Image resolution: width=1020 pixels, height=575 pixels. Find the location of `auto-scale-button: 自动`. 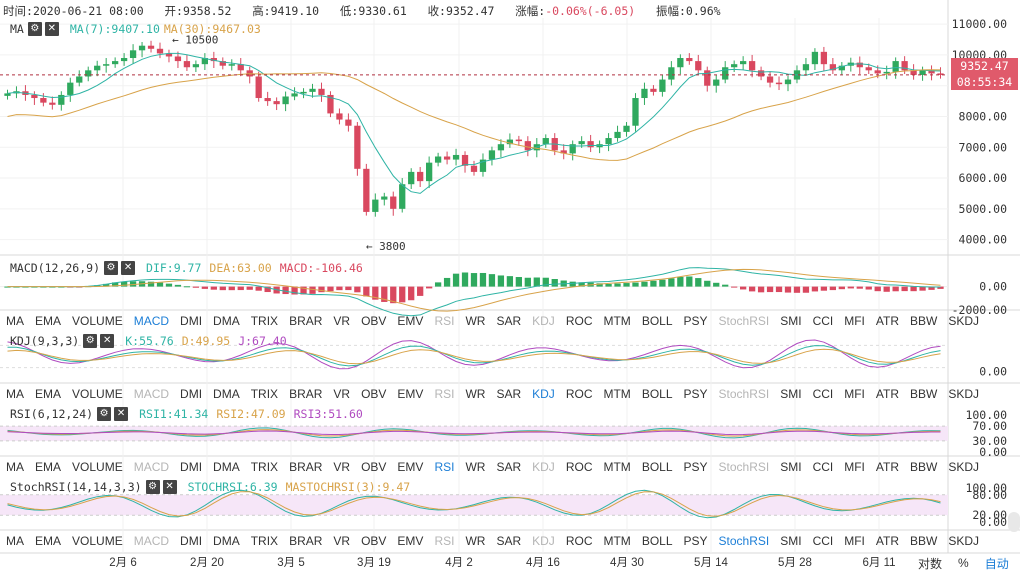

auto-scale-button: 自动 is located at coordinates (996, 563).